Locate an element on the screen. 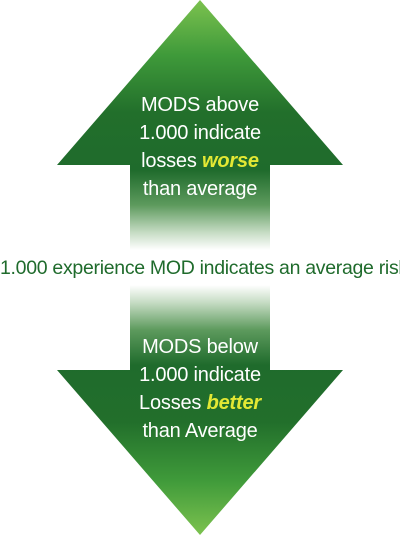 The image size is (400, 535). up-arrow-line-4: than average is located at coordinates (200, 189).